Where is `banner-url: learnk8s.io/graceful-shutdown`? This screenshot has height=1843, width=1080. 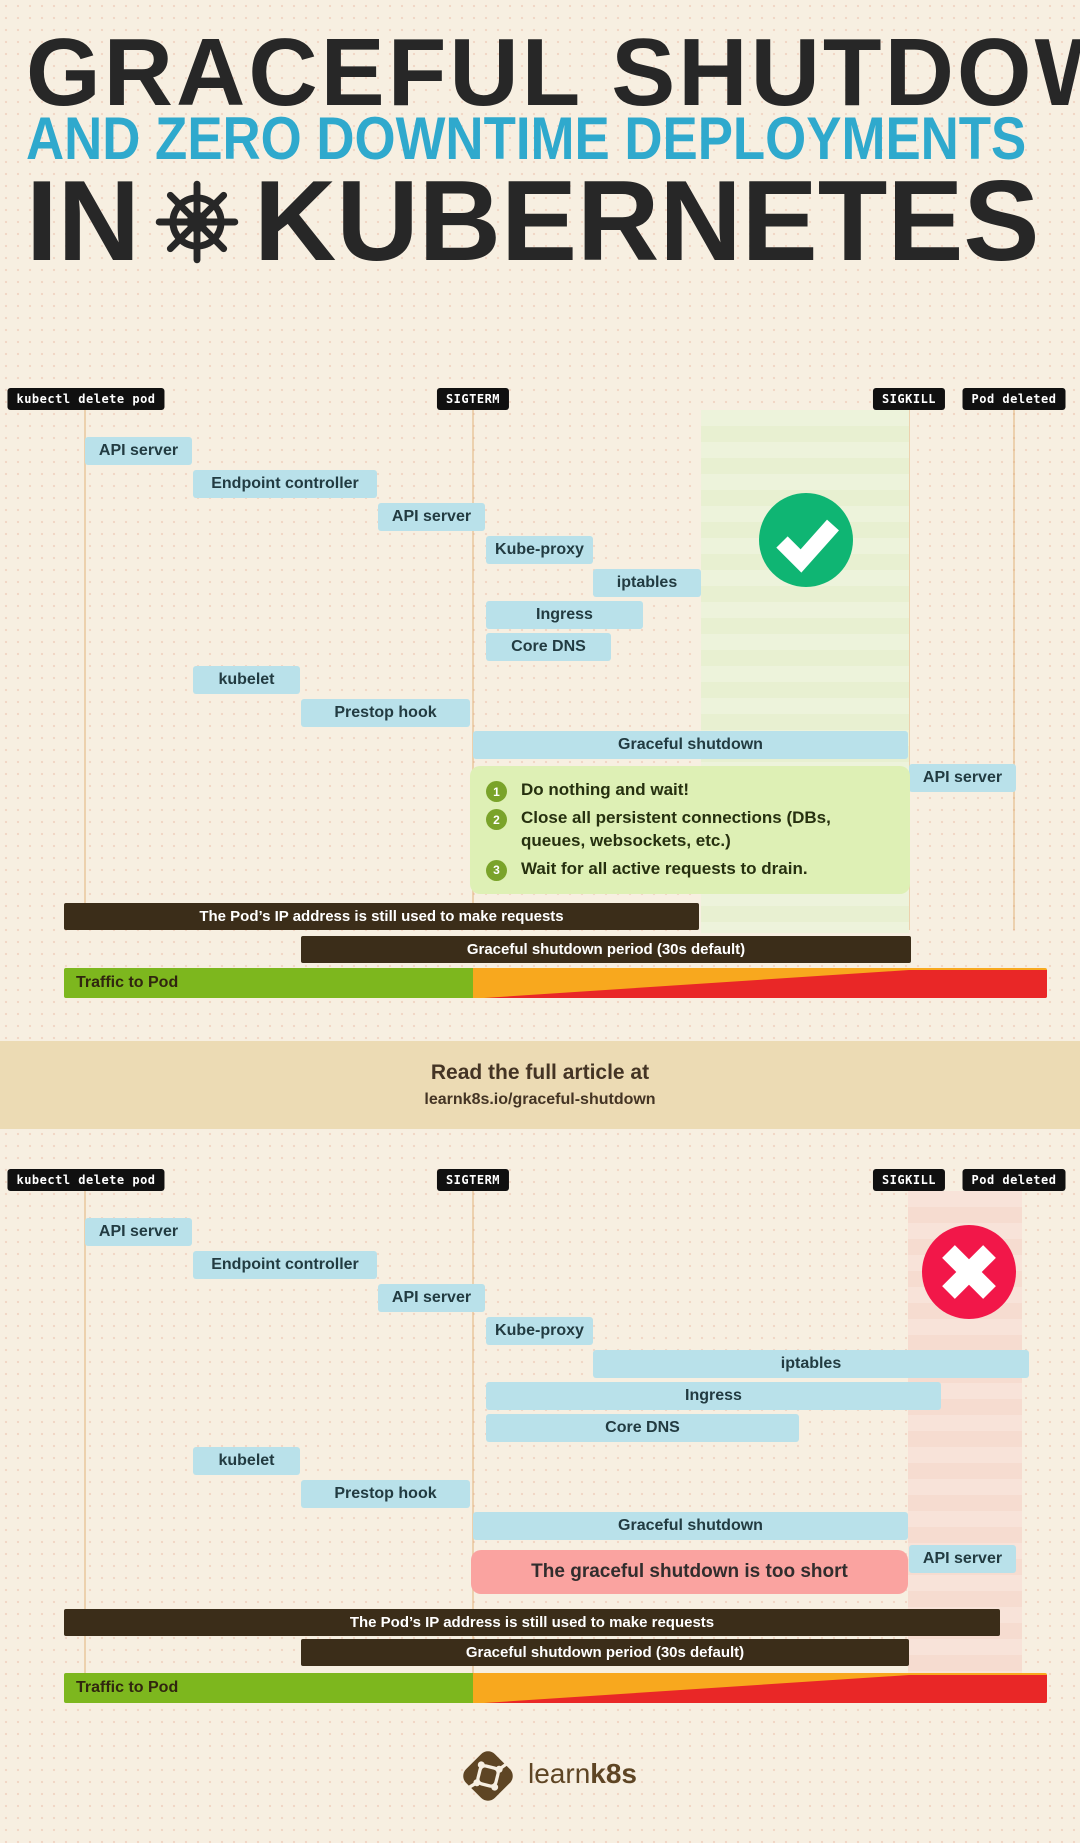 banner-url: learnk8s.io/graceful-shutdown is located at coordinates (540, 1099).